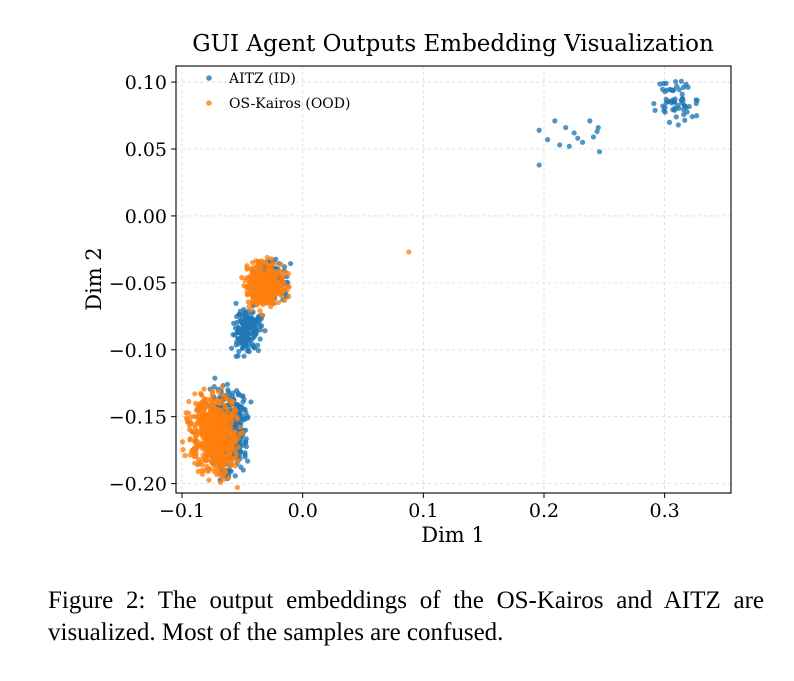  What do you see at coordinates (138, 418) in the screenshot?
I see `y-tick-label: −0.15` at bounding box center [138, 418].